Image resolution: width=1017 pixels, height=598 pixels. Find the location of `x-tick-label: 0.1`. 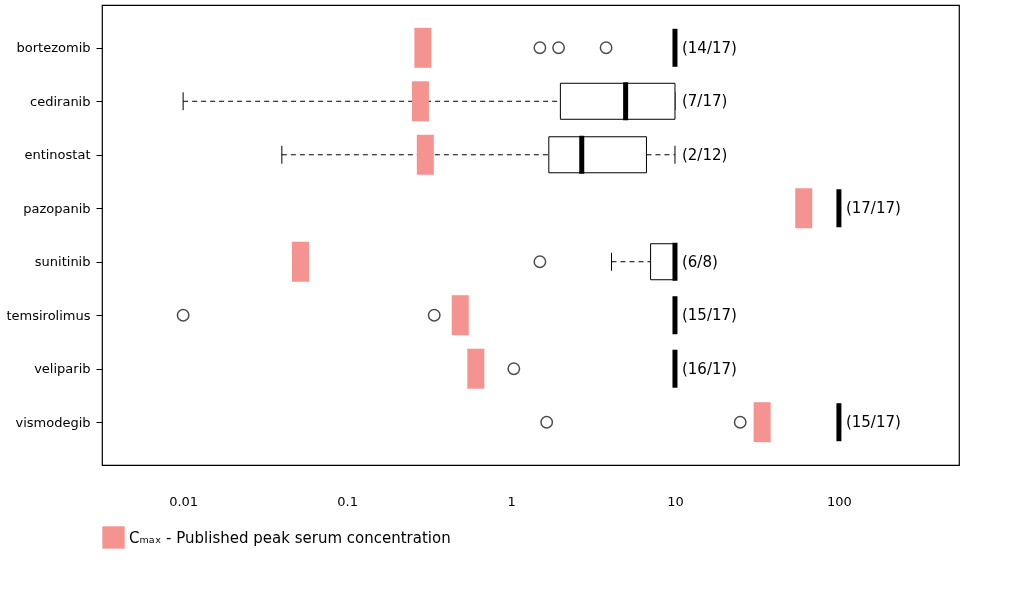

x-tick-label: 0.1 is located at coordinates (347, 501).